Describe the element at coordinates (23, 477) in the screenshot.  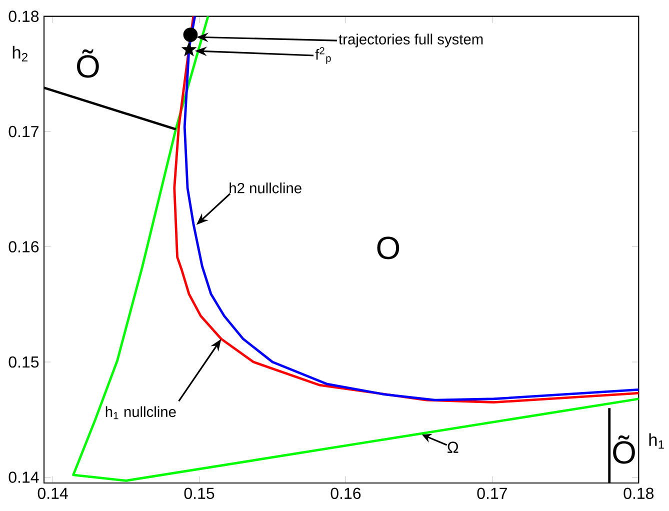
I see `y-tick-label: 0.14` at that location.